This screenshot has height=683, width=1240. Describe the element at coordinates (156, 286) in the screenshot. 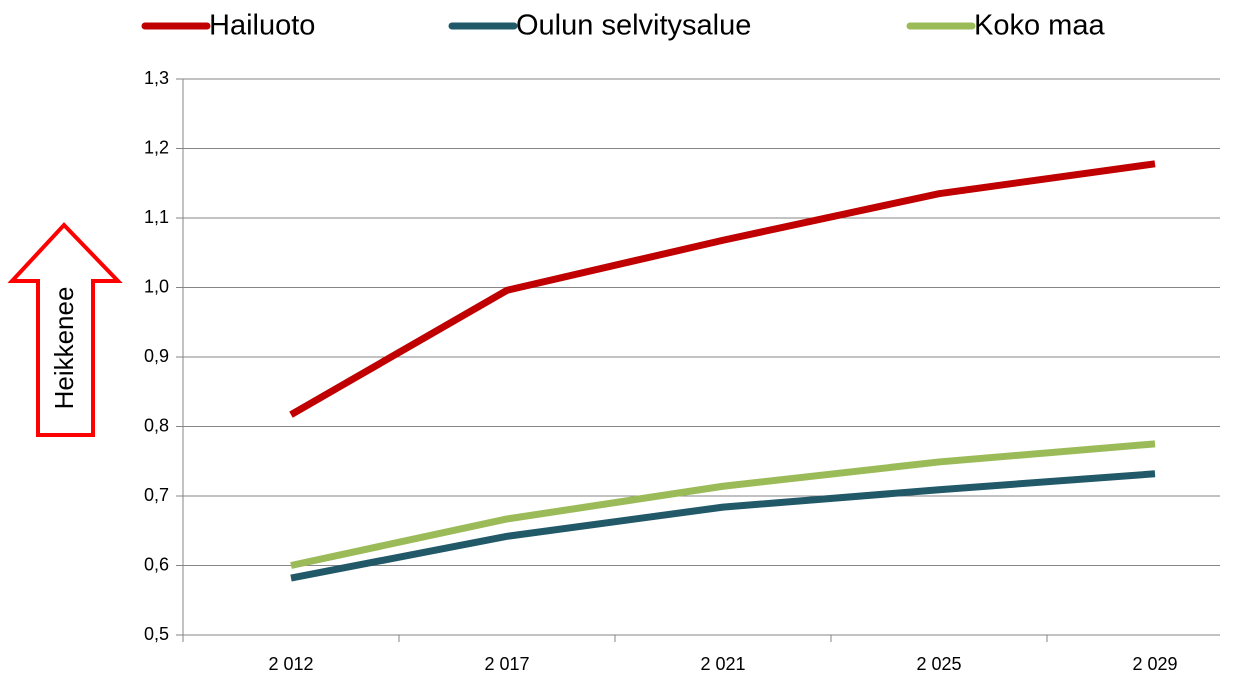

I see `y-tick-label: 1,0` at that location.